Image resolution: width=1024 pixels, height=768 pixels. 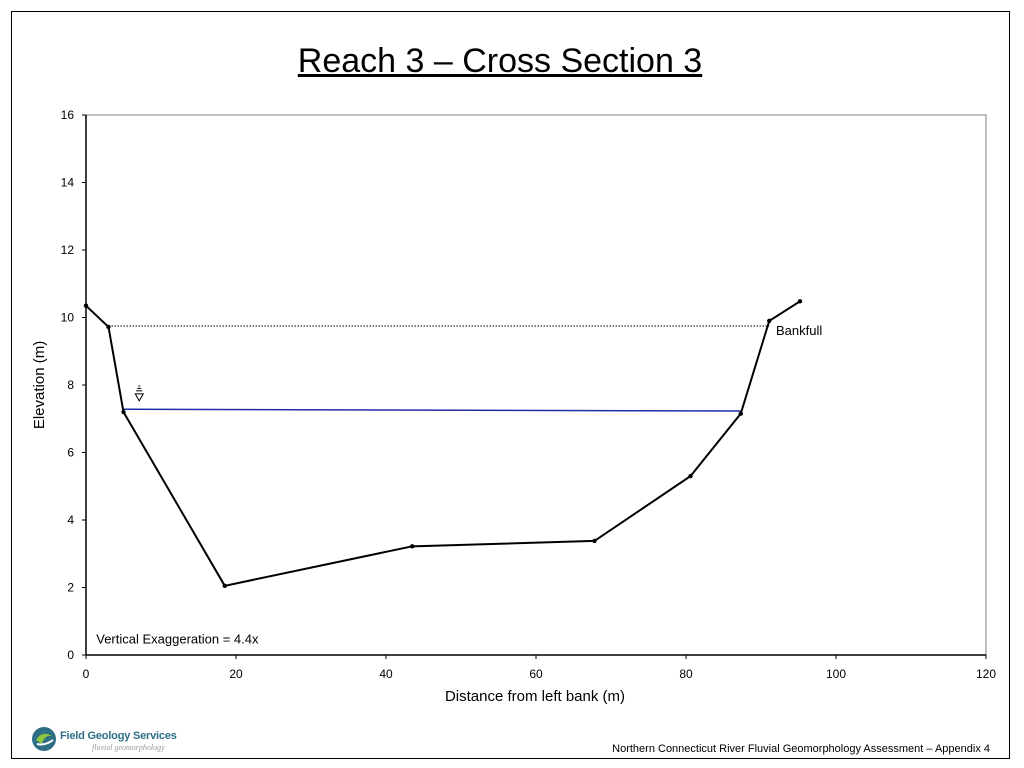 What do you see at coordinates (799, 330) in the screenshot?
I see `bankfull-label: Bankfull` at bounding box center [799, 330].